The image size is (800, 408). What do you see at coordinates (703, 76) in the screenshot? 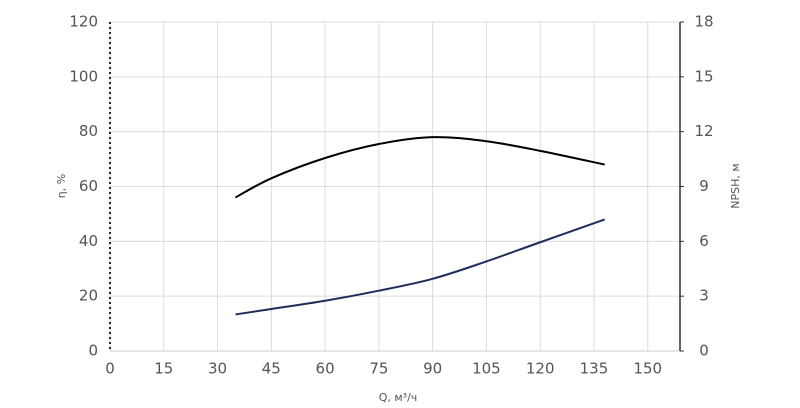
I see `y2-tick-label: 15` at bounding box center [703, 76].